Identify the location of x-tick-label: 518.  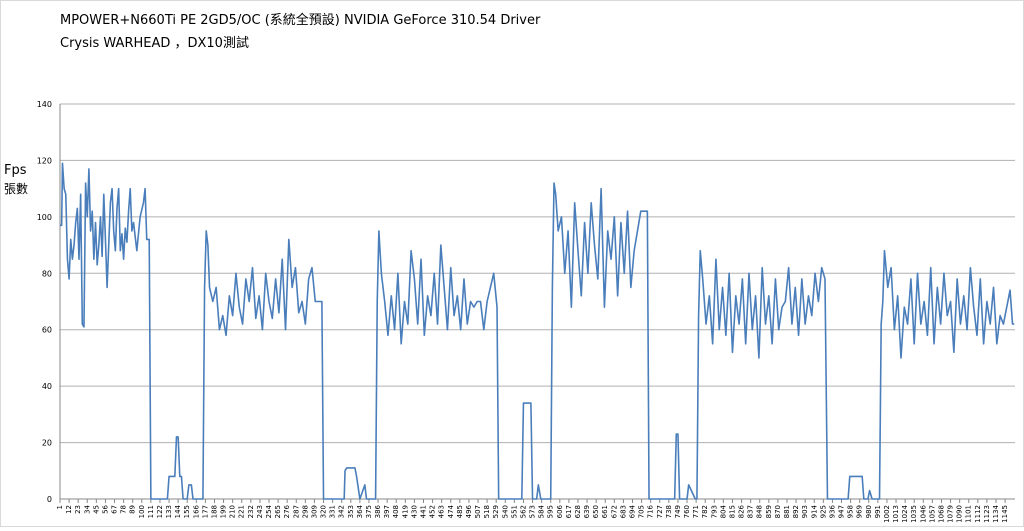
(487, 511).